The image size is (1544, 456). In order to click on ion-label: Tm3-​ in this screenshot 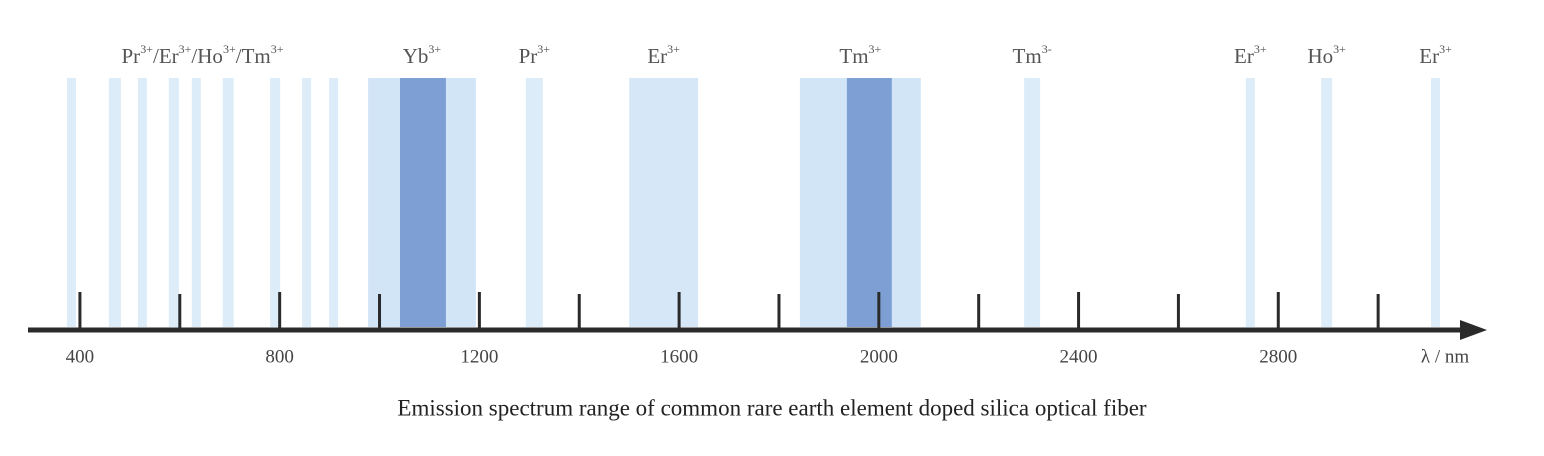, I will do `click(1032, 55)`.